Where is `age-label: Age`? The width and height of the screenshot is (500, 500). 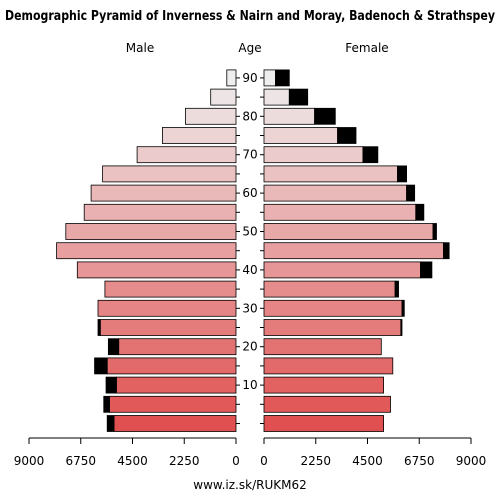
age-label: Age is located at coordinates (249, 48).